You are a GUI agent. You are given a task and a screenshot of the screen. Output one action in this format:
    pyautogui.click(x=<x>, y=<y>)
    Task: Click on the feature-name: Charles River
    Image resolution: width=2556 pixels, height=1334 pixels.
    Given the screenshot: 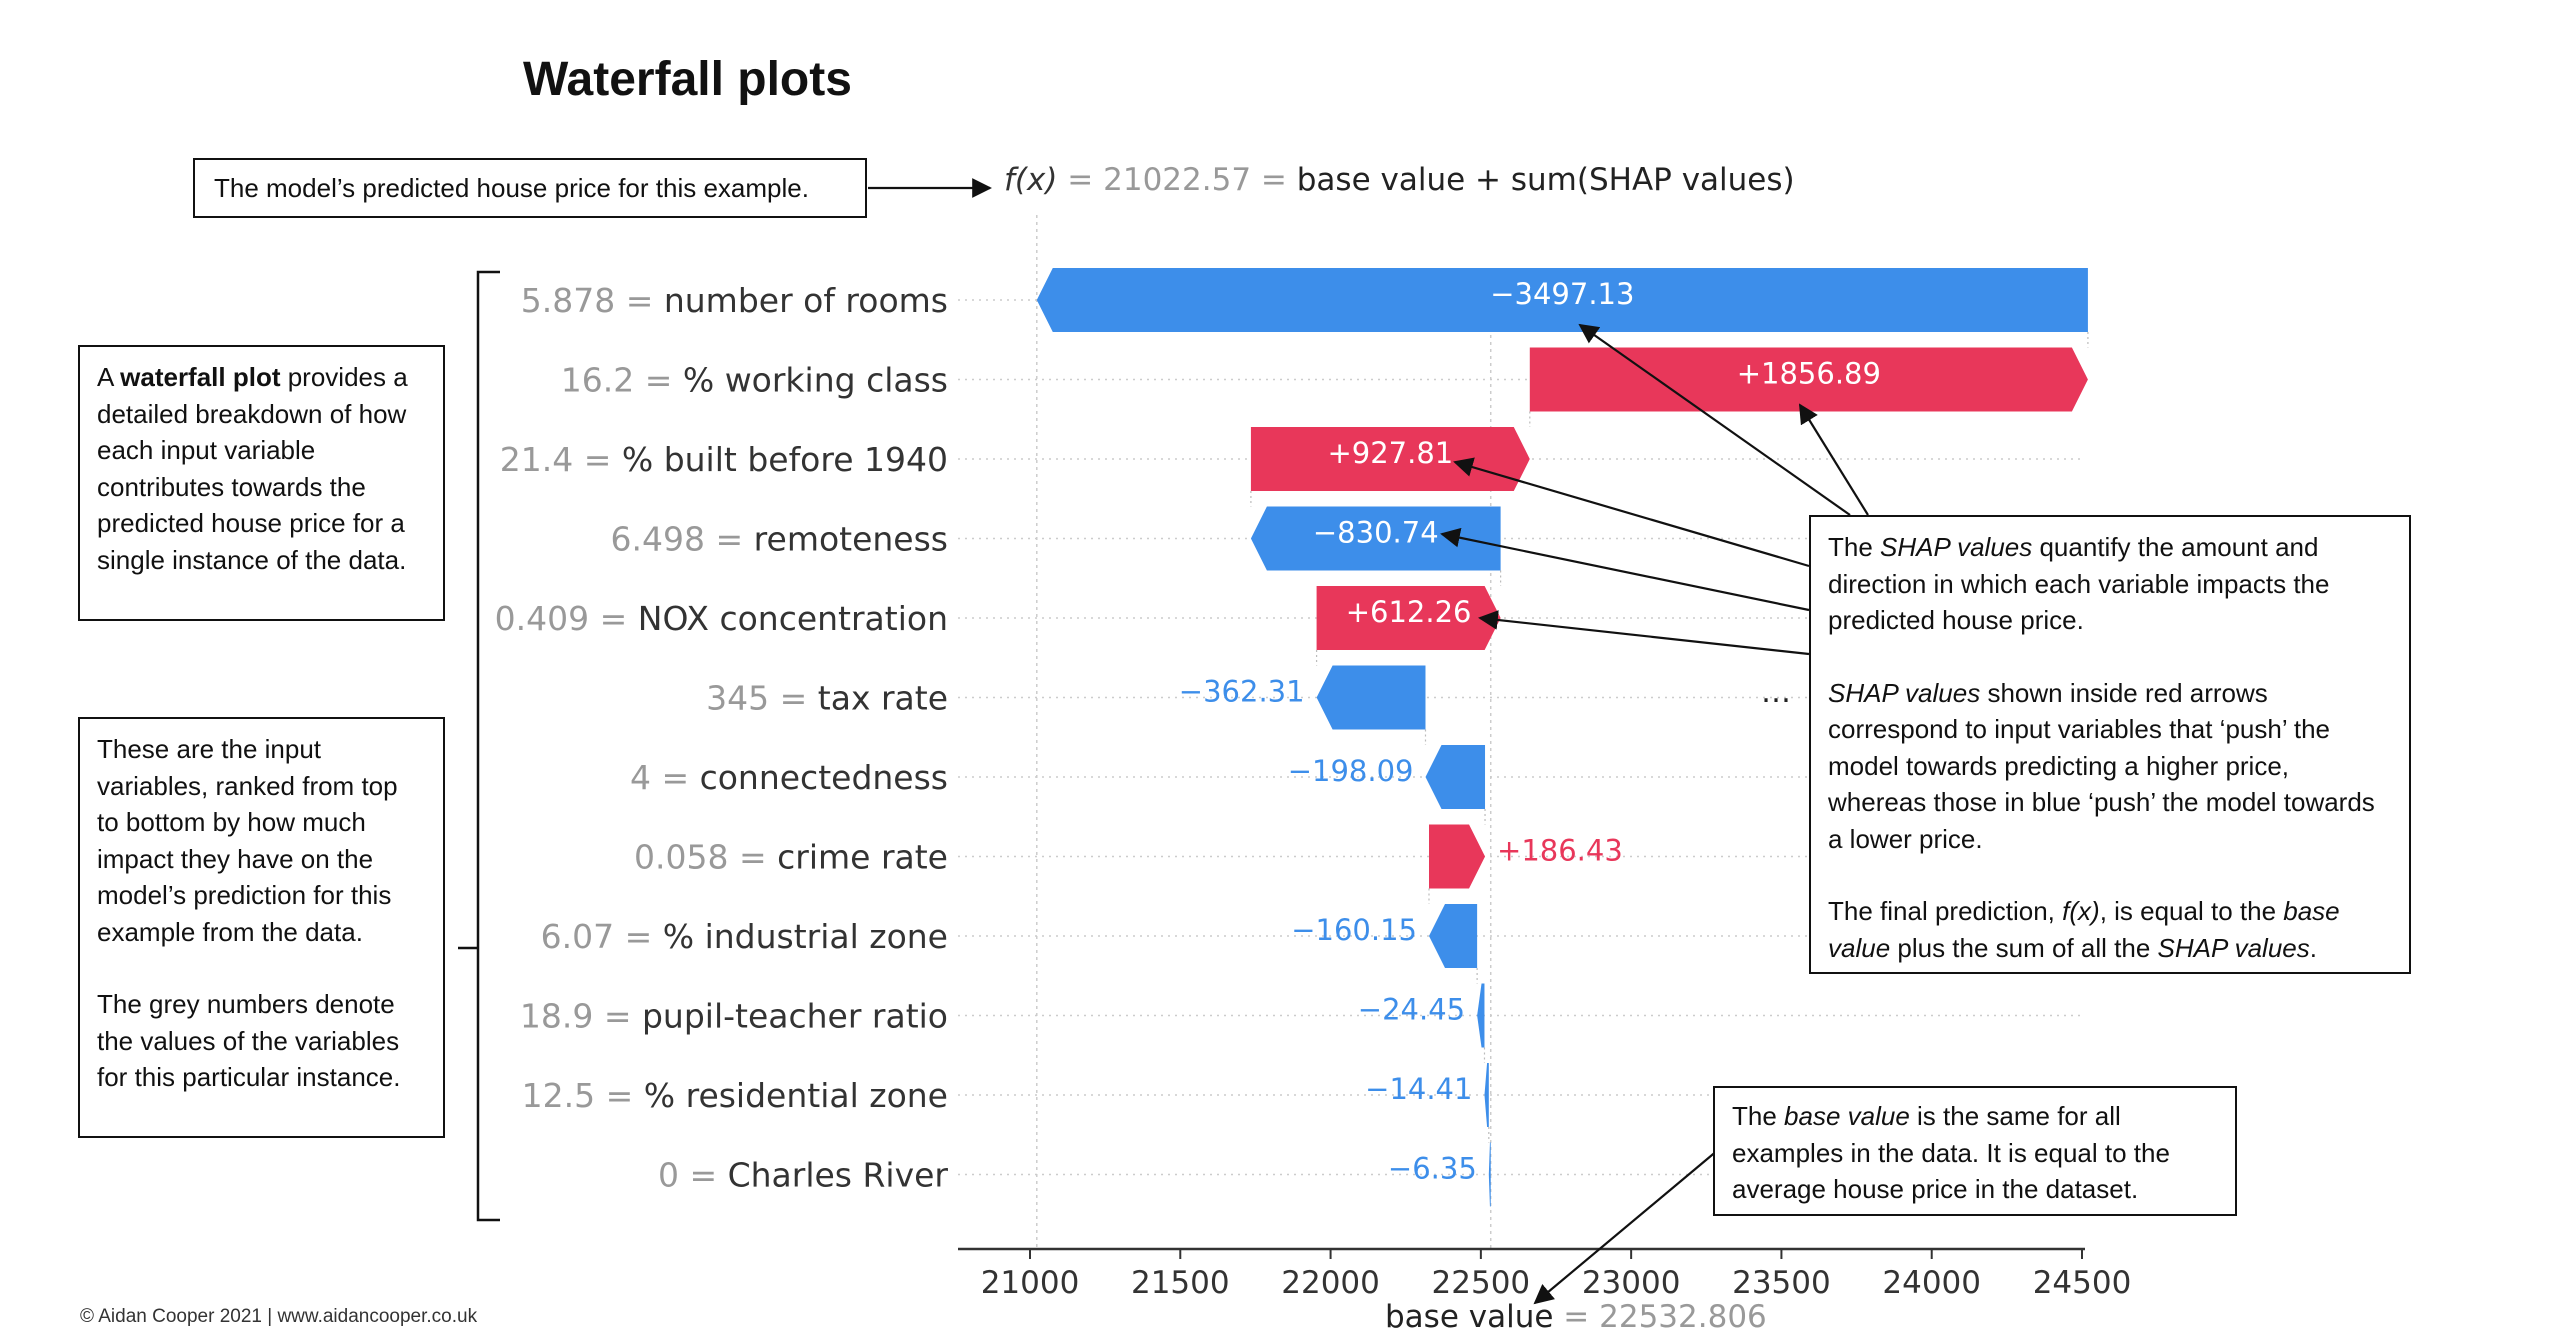 What is the action you would take?
    pyautogui.click(x=838, y=1174)
    